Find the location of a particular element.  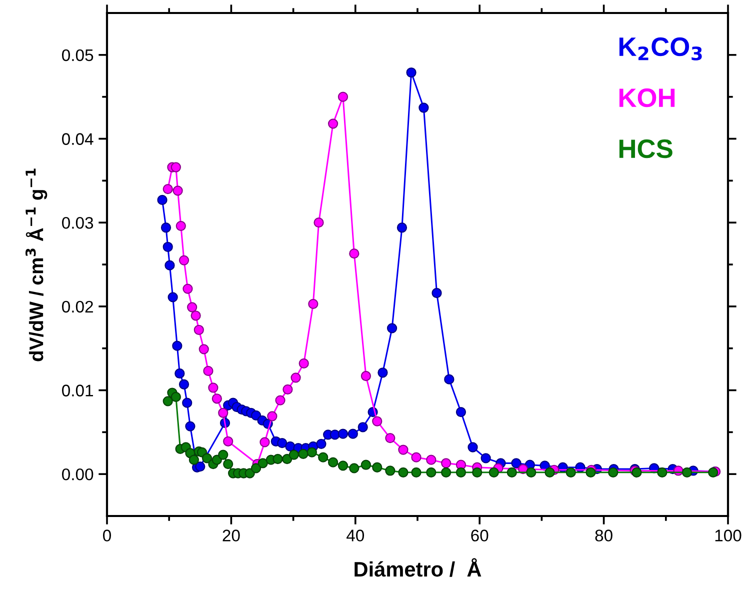

y-tick-label: 0.02 is located at coordinates (77, 306).